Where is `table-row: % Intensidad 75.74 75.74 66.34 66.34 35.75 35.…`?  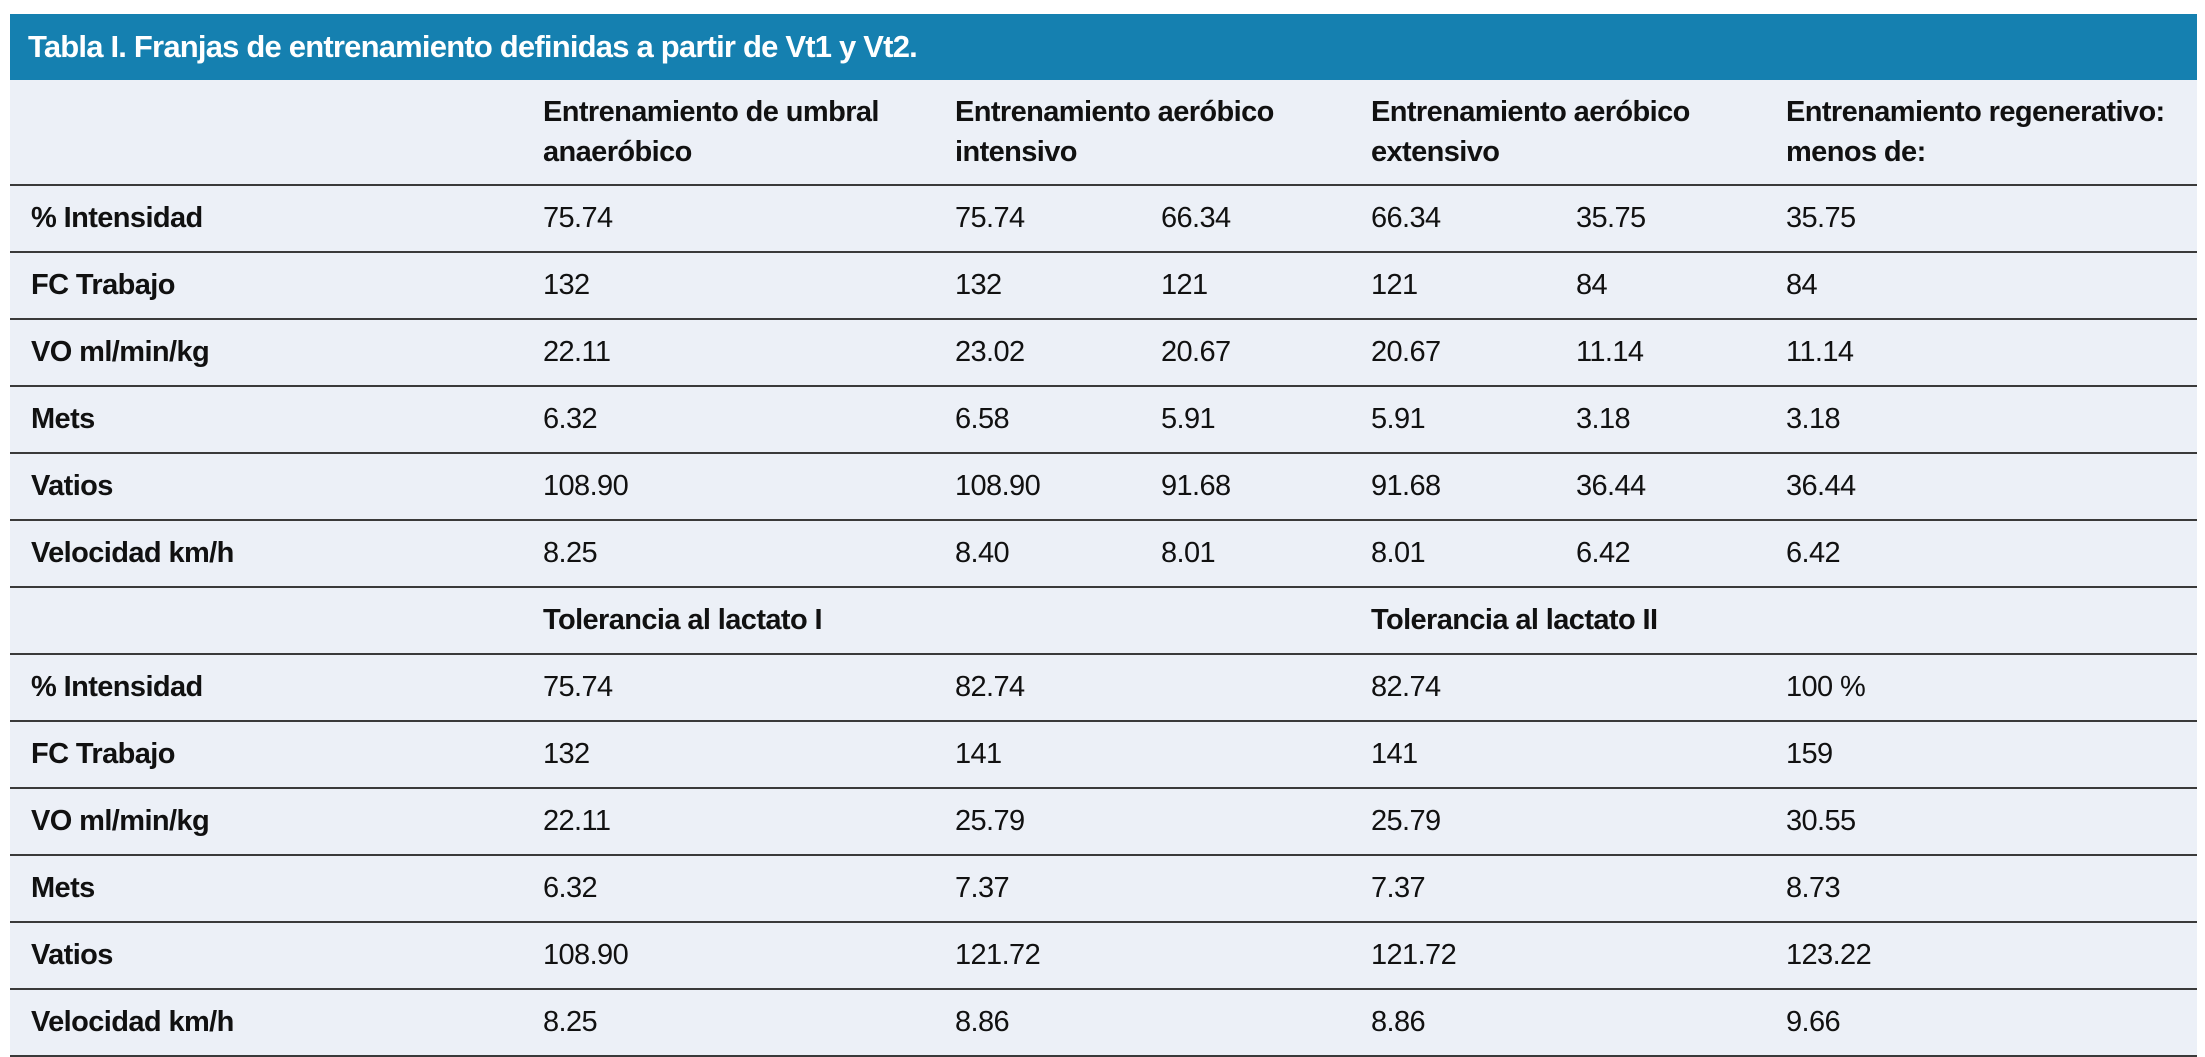
table-row: % Intensidad 75.74 75.74 66.34 66.34 35.75 35.… is located at coordinates (1103, 219).